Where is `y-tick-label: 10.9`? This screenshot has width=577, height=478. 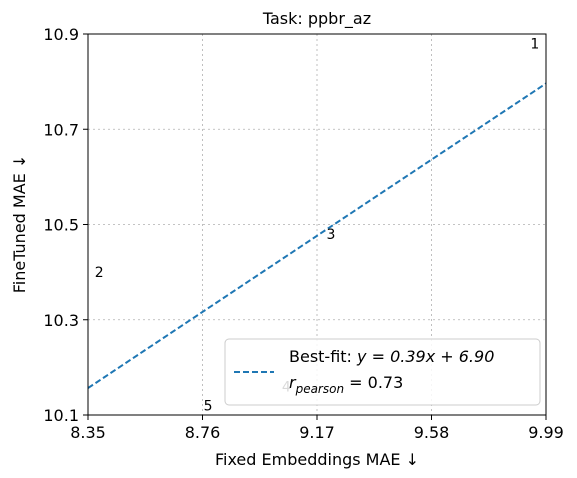
y-tick-label: 10.9 is located at coordinates (61, 34).